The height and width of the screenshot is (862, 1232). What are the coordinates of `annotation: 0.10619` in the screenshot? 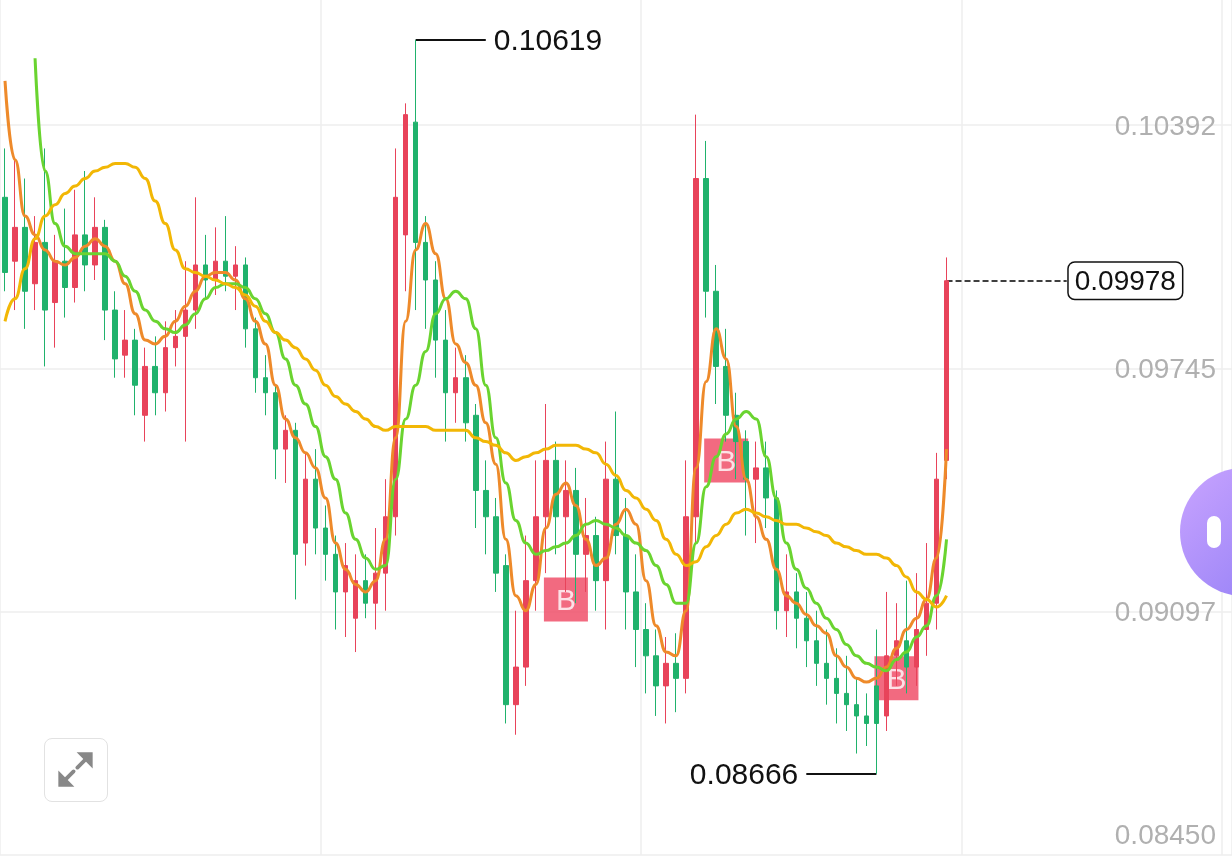 It's located at (548, 40).